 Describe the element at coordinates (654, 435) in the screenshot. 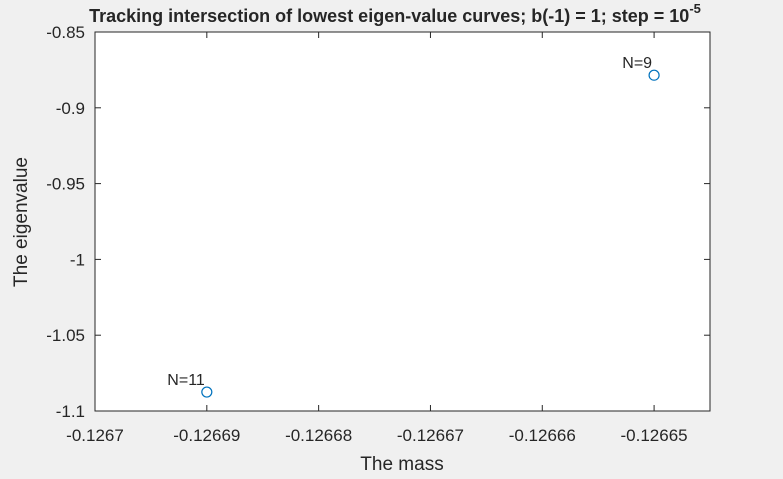

I see `x-tick-label: -0.12665` at that location.